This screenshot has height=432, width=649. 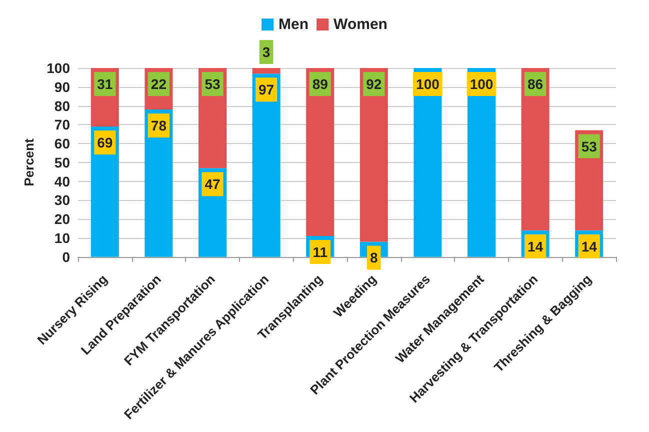 I want to click on data-label: 11, so click(x=320, y=252).